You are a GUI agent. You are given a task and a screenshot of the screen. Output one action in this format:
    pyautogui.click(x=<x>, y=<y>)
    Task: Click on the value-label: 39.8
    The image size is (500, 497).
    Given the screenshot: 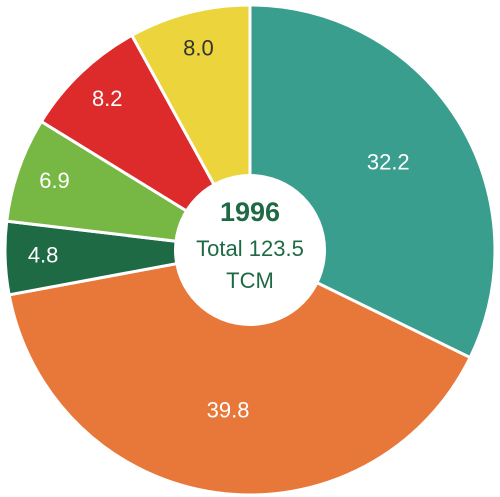 What is the action you would take?
    pyautogui.click(x=228, y=409)
    